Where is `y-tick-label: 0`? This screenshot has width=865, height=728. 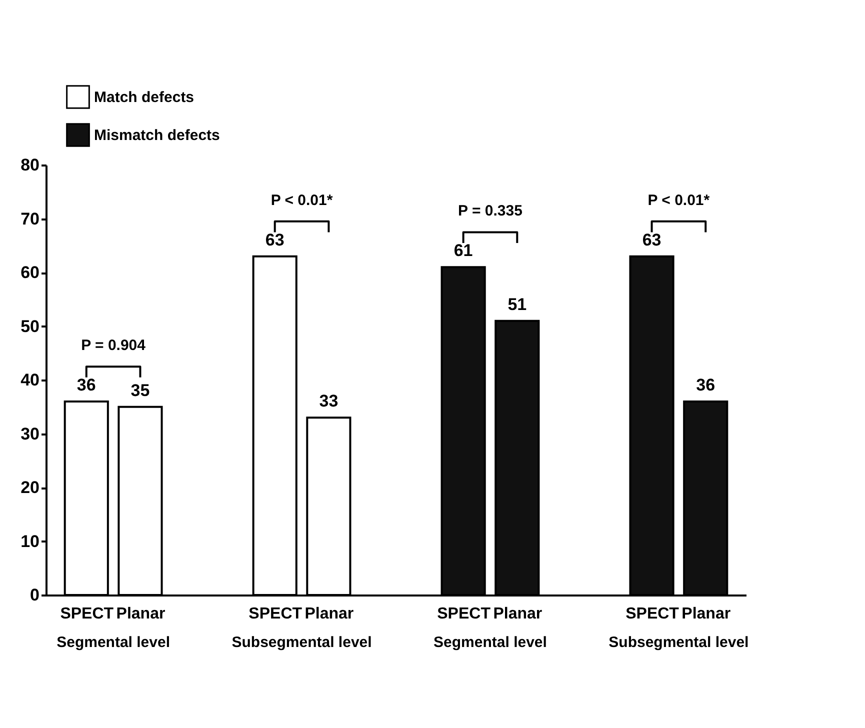
y-tick-label: 0 is located at coordinates (35, 595).